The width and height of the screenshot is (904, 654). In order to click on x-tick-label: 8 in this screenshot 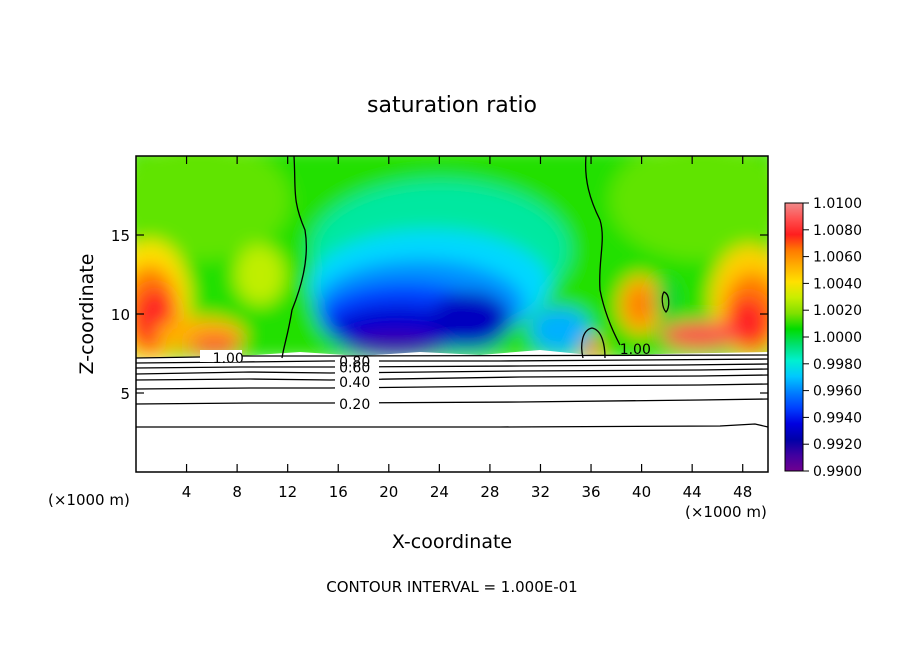, I will do `click(237, 492)`.